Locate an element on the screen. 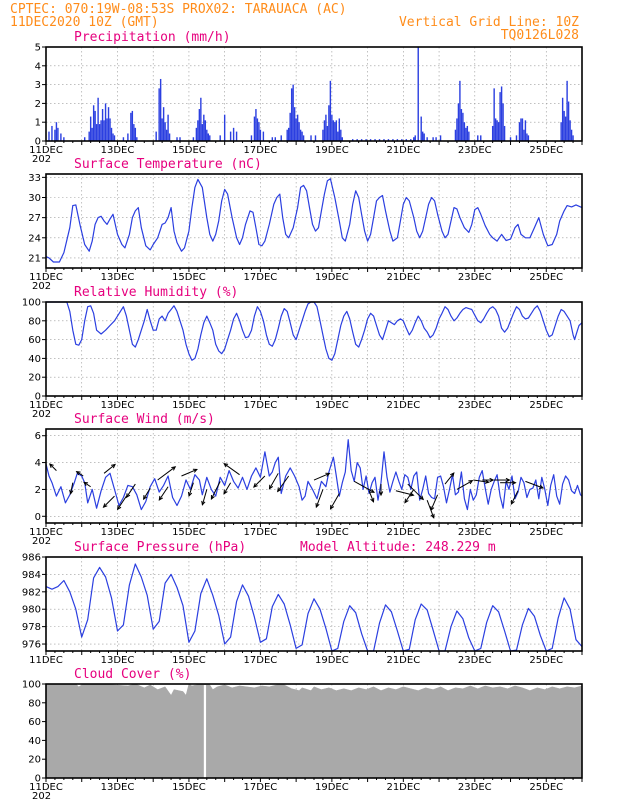  pressure-x-tick-label: 21DEC is located at coordinates (403, 660).